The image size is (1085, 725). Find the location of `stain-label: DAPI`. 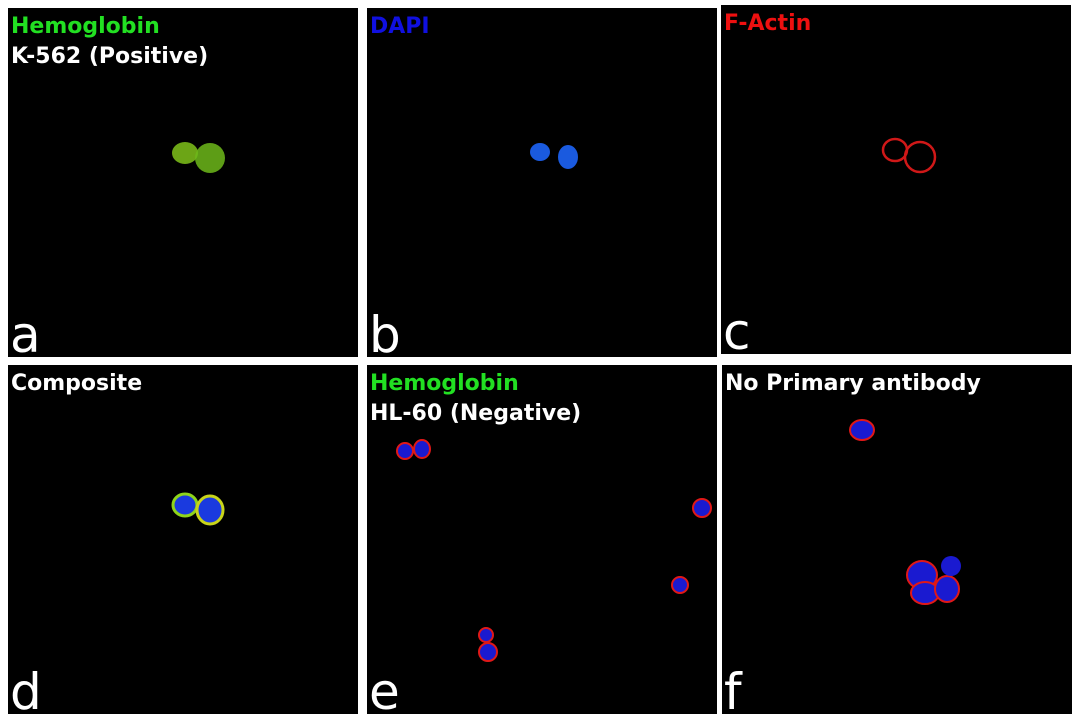

stain-label: DAPI is located at coordinates (400, 26).